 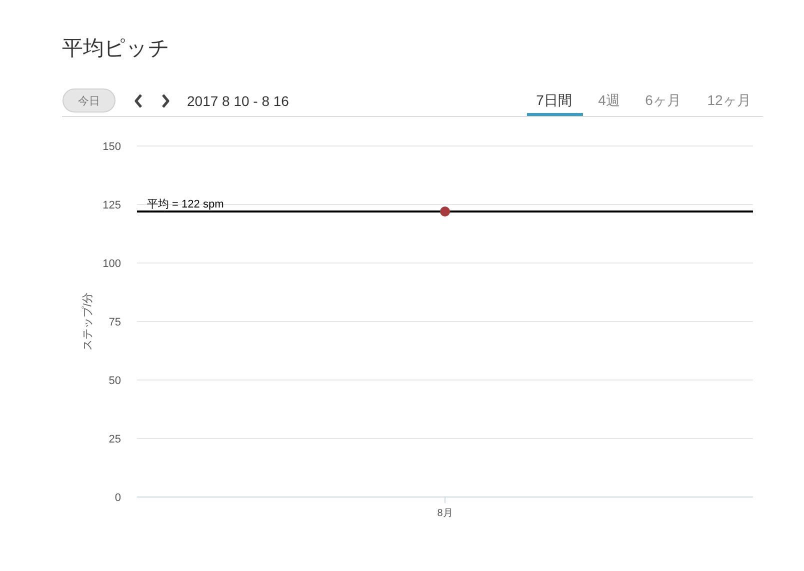 I want to click on x-tick-label: 8月, so click(x=445, y=513).